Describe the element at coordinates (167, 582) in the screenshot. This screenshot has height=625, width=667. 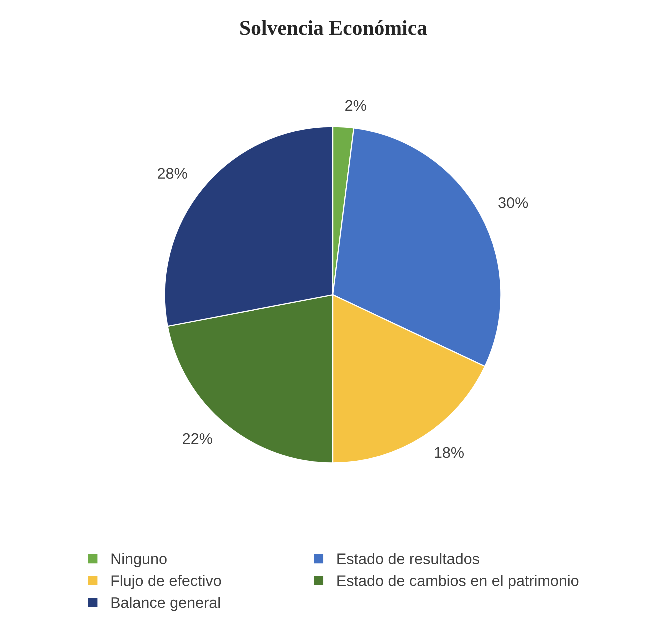
I see `legend-label: Flujo de efectivo` at that location.